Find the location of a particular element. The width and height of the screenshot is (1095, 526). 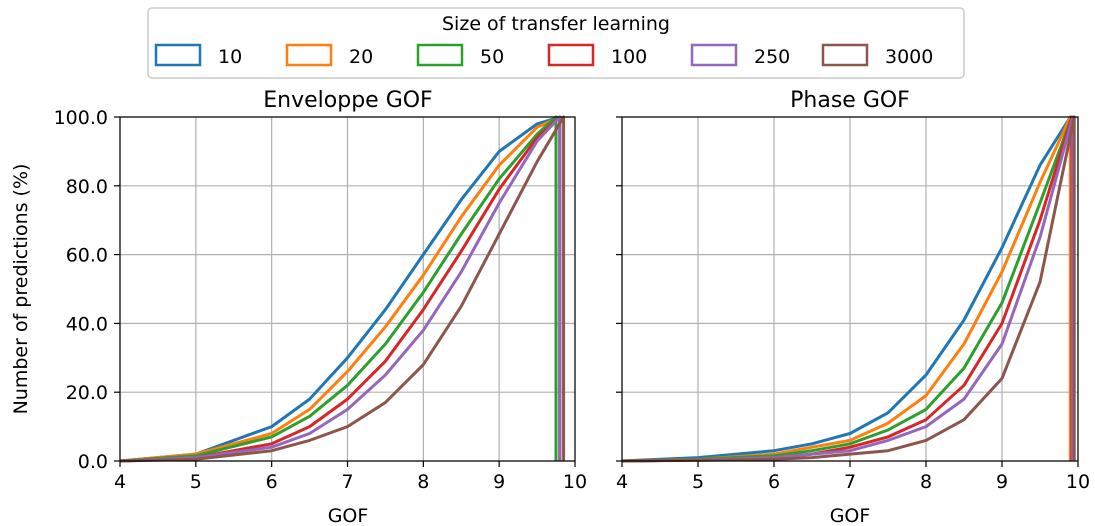

legend-frame is located at coordinates (556, 43).